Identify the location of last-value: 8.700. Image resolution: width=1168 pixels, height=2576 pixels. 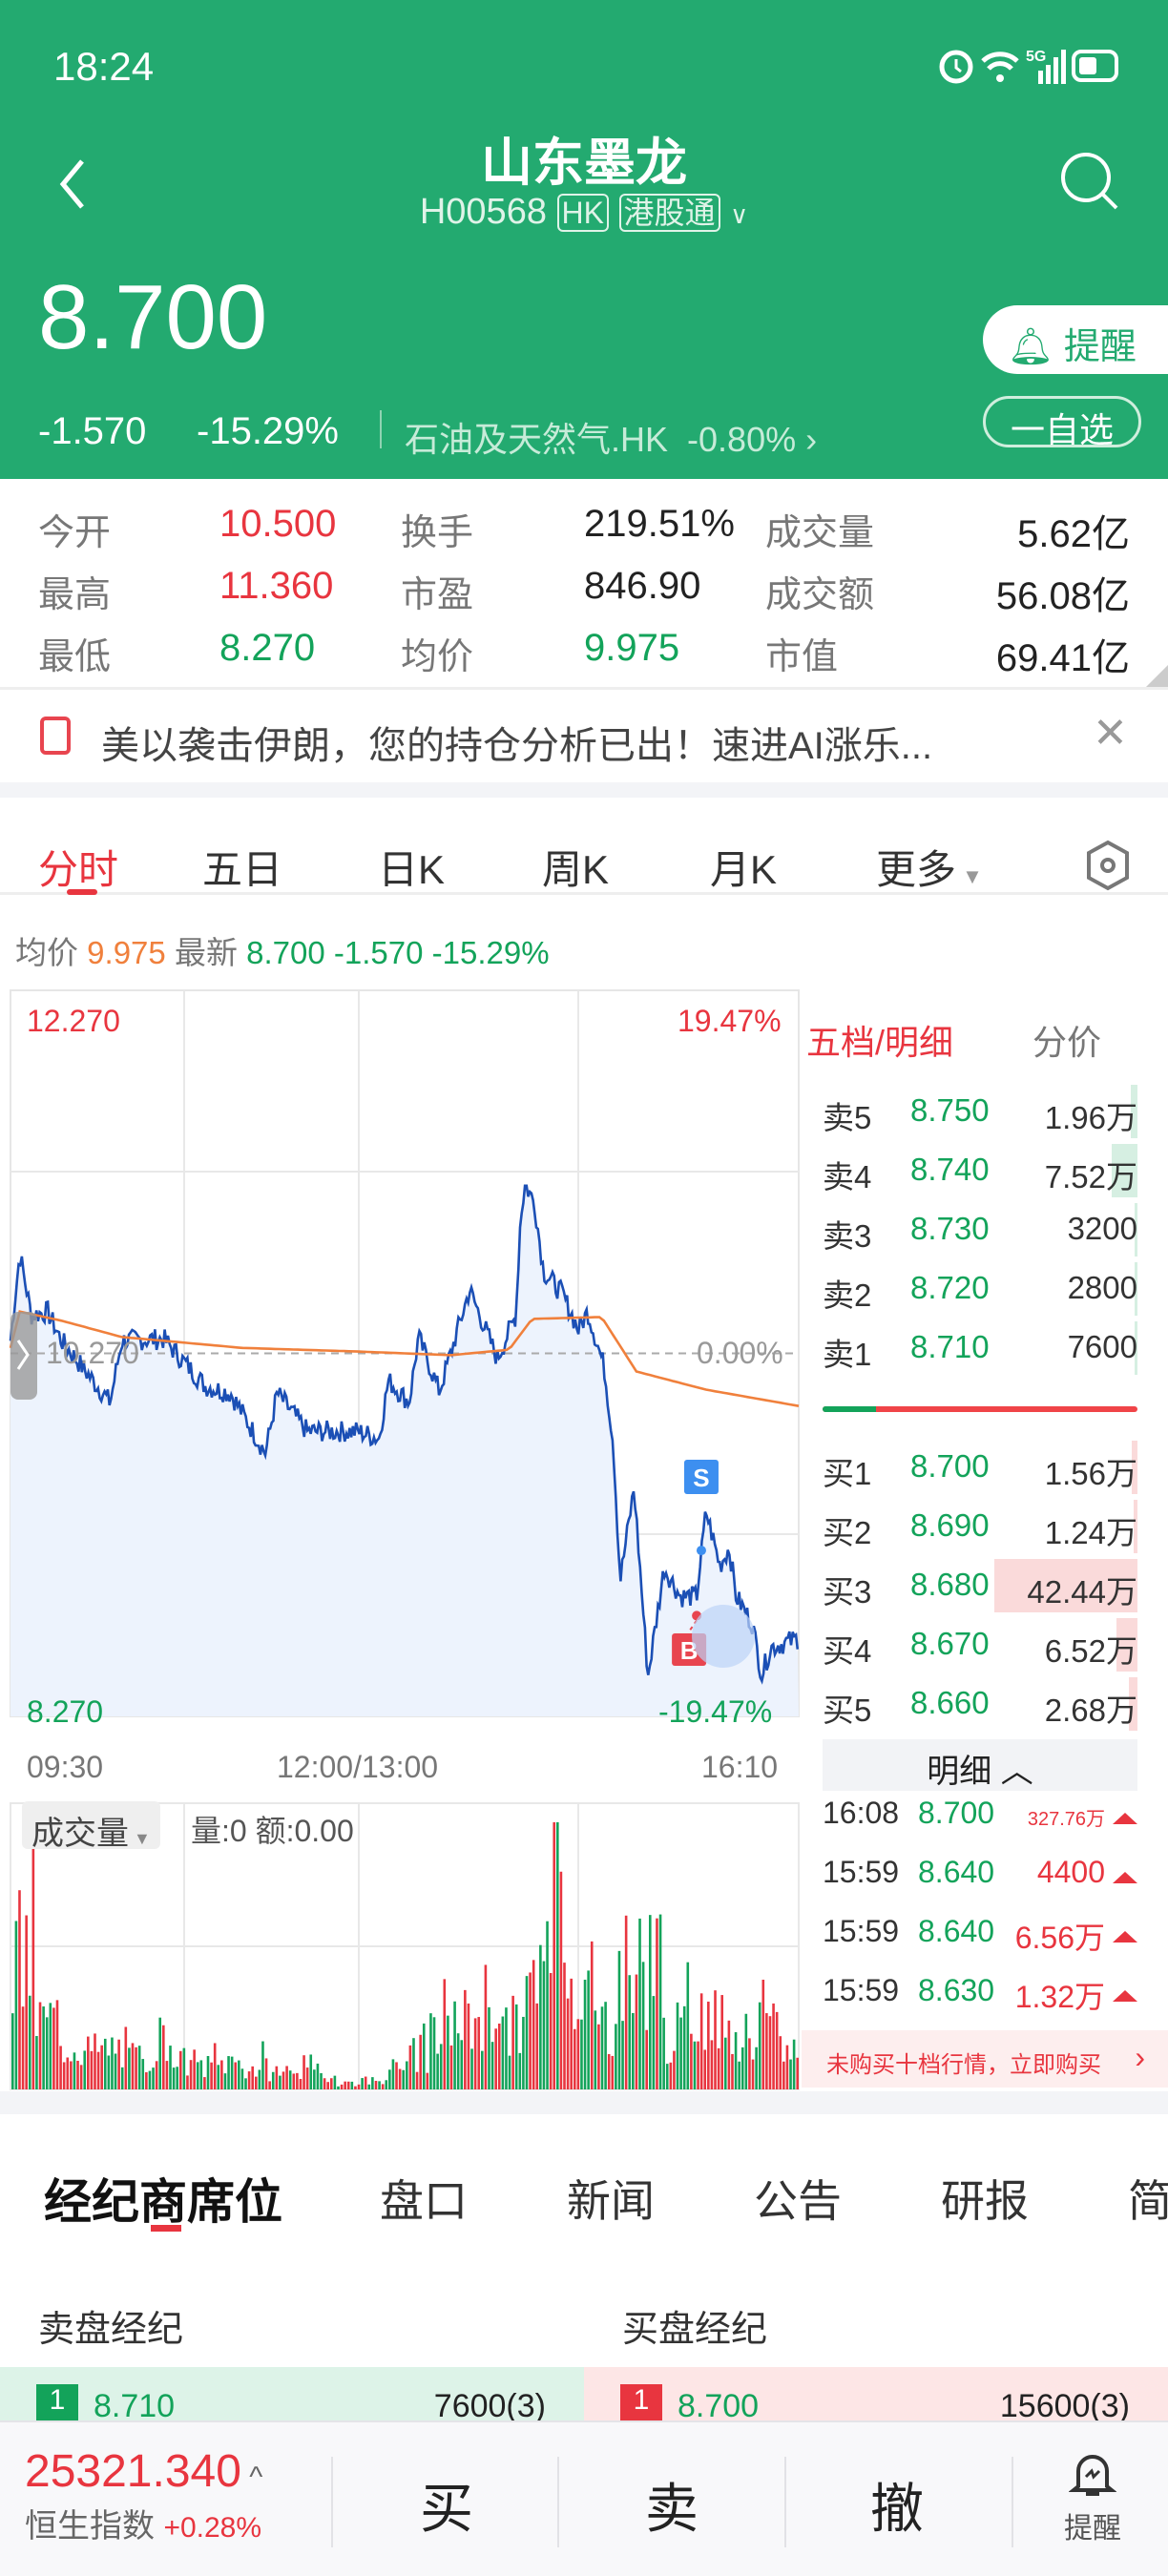
(285, 952).